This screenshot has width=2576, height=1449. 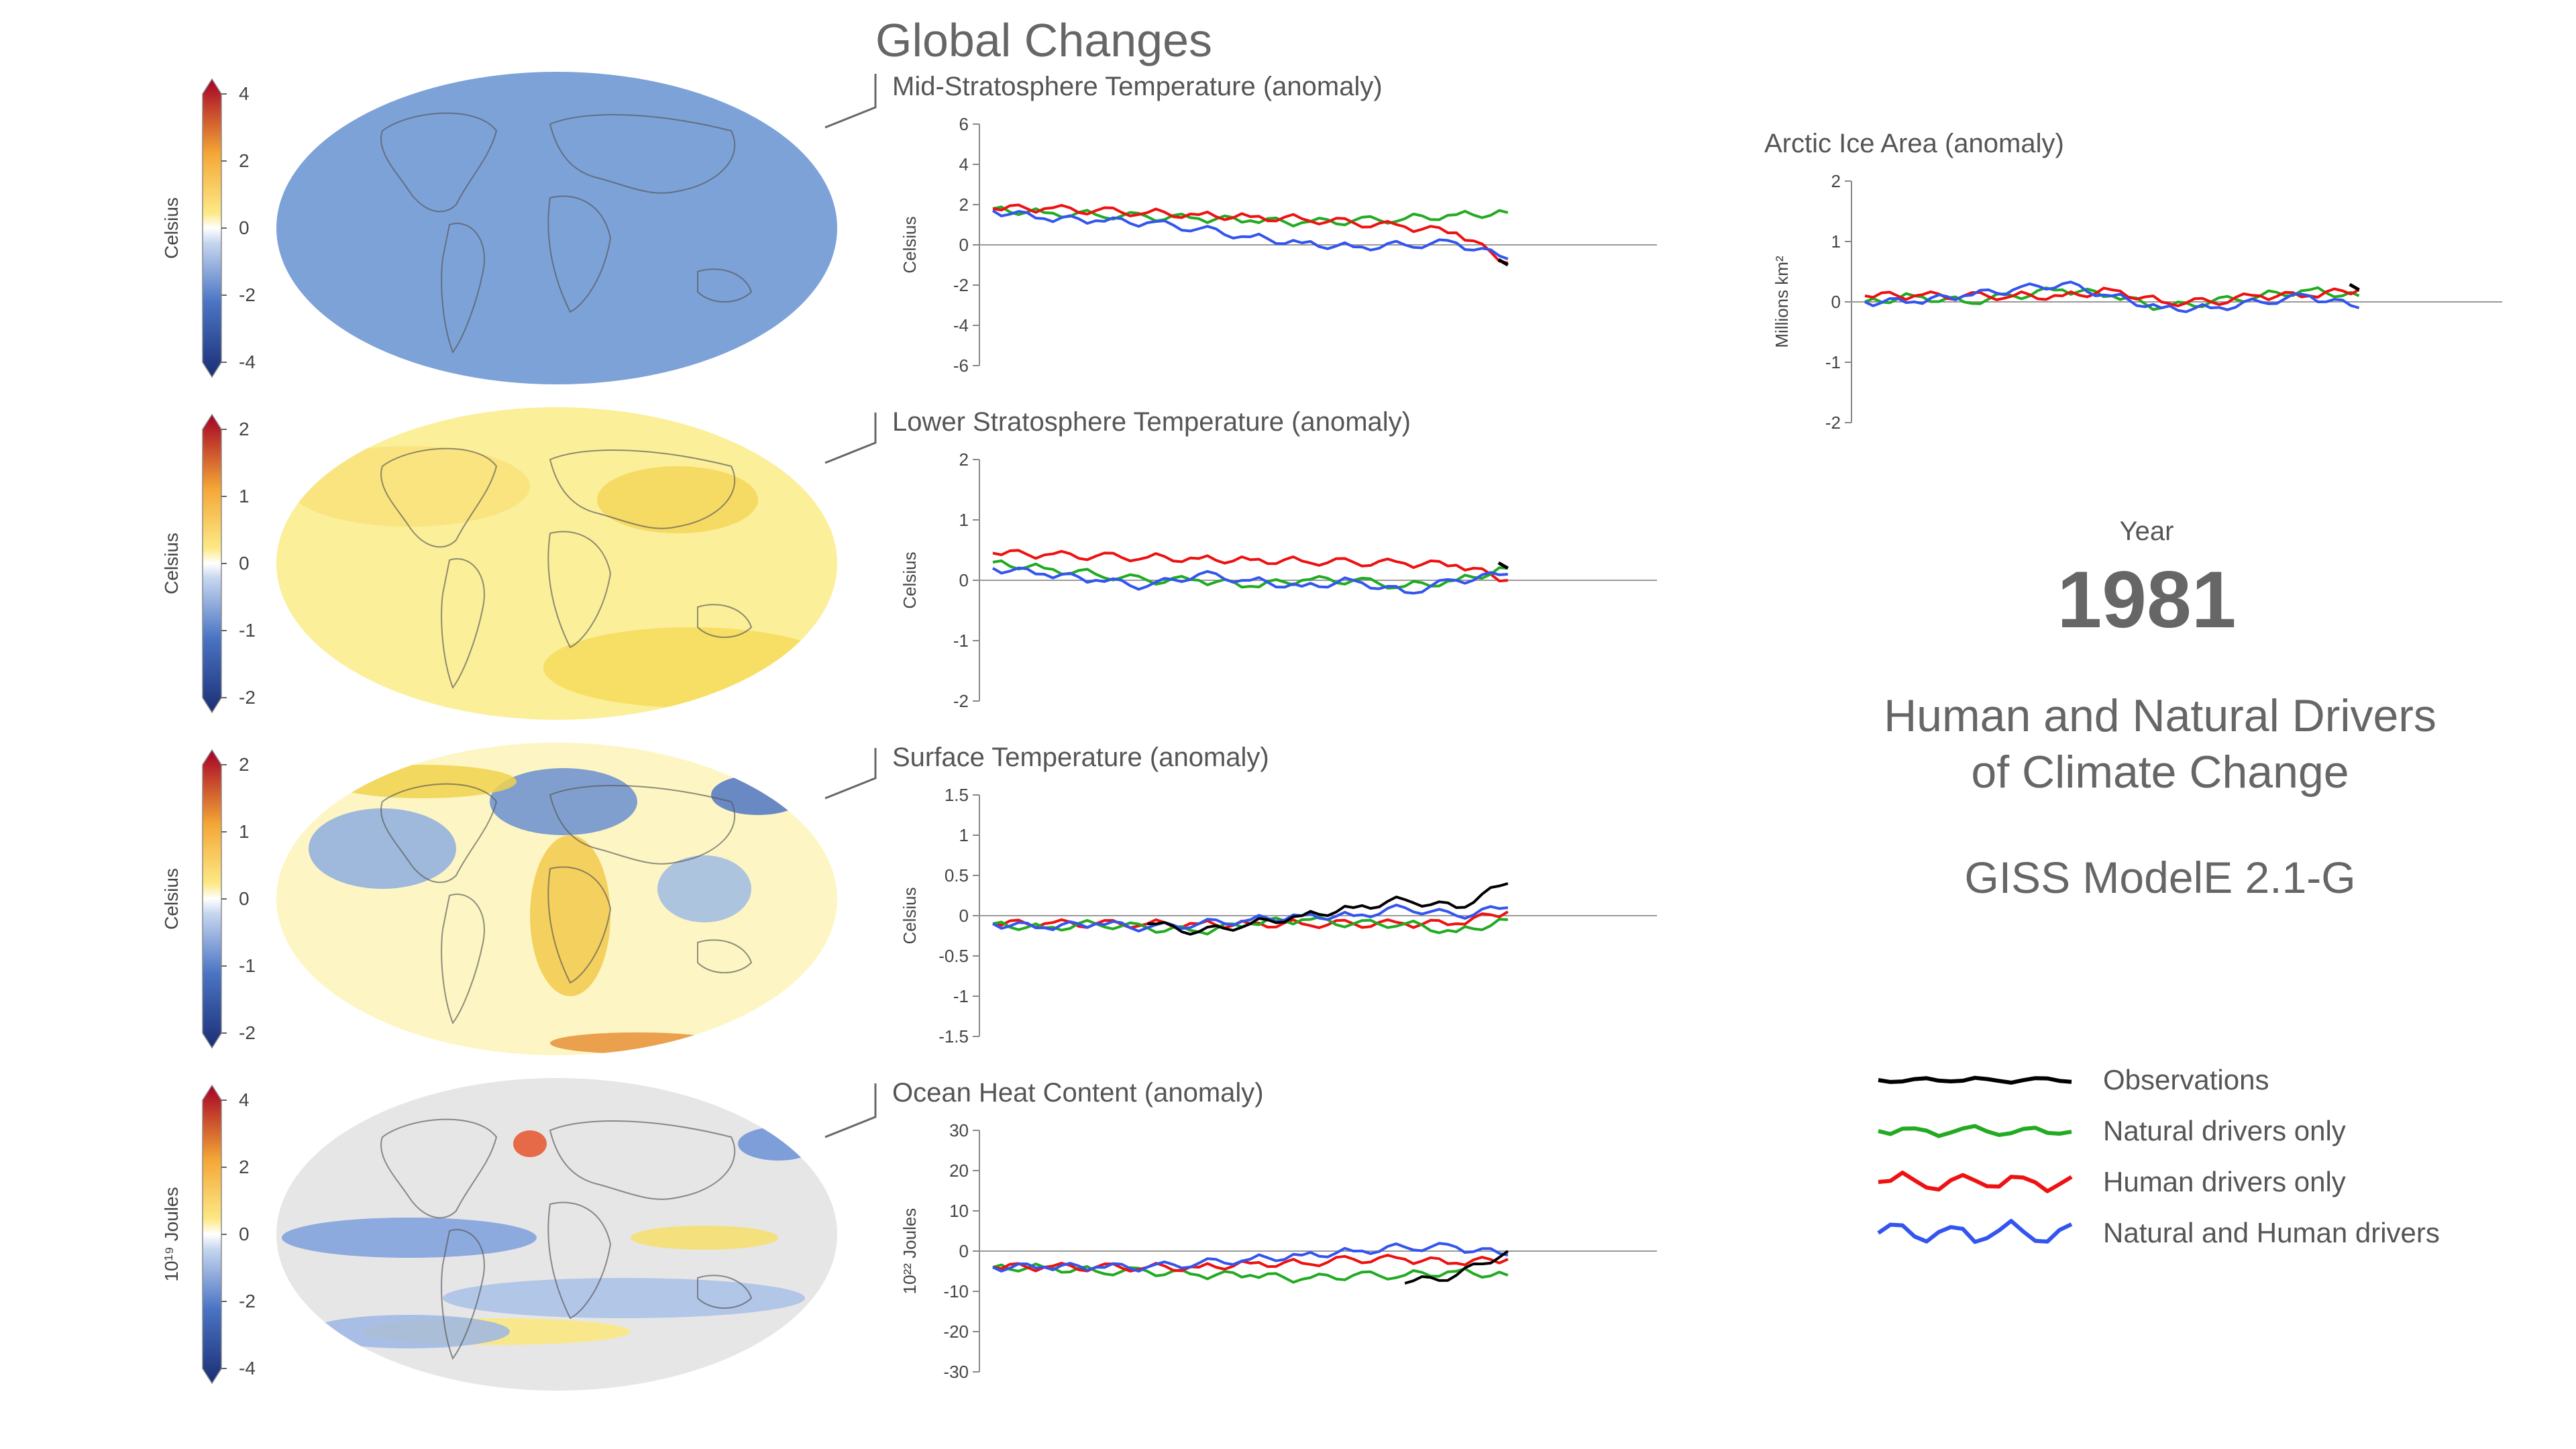 I want to click on colorbar-ocean-heat: 4 2 0 -2 -4 10¹⁹ Joules, so click(x=208, y=1234).